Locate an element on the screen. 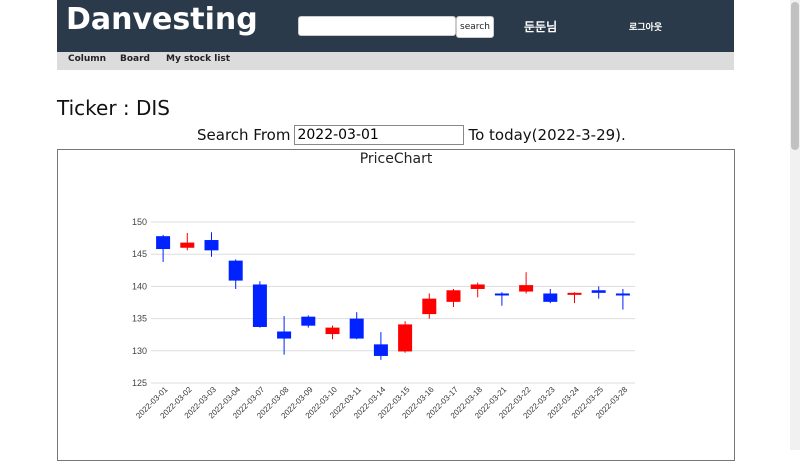 Image resolution: width=800 pixels, height=461 pixels. y-tick-label: 145 is located at coordinates (139, 254).